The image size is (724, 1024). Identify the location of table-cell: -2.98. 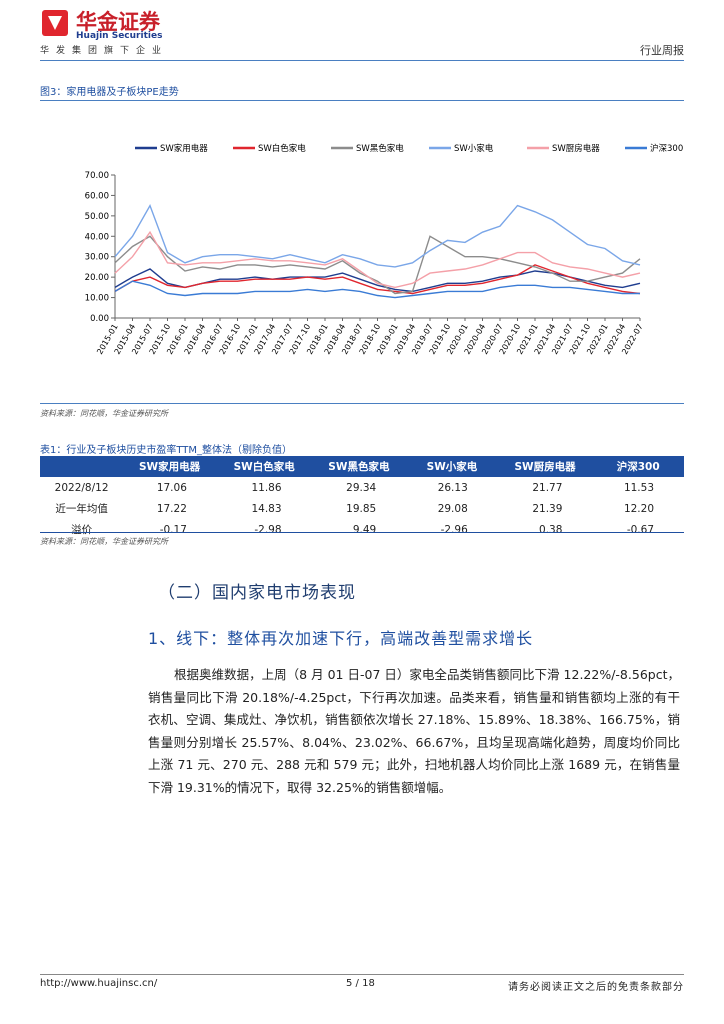
(268, 529).